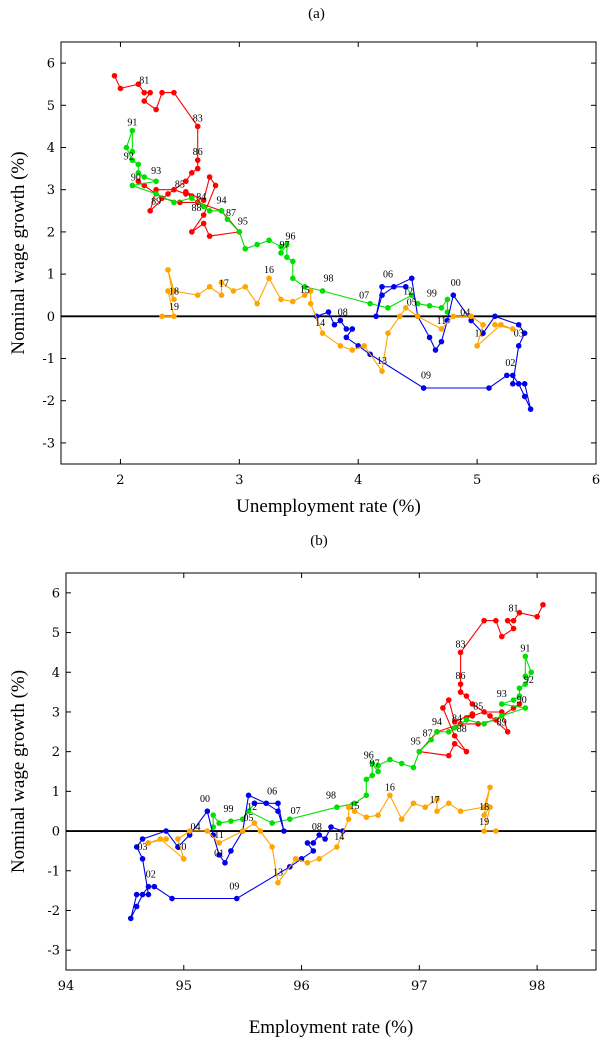  I want to click on point-year-label: 93, so click(156, 171).